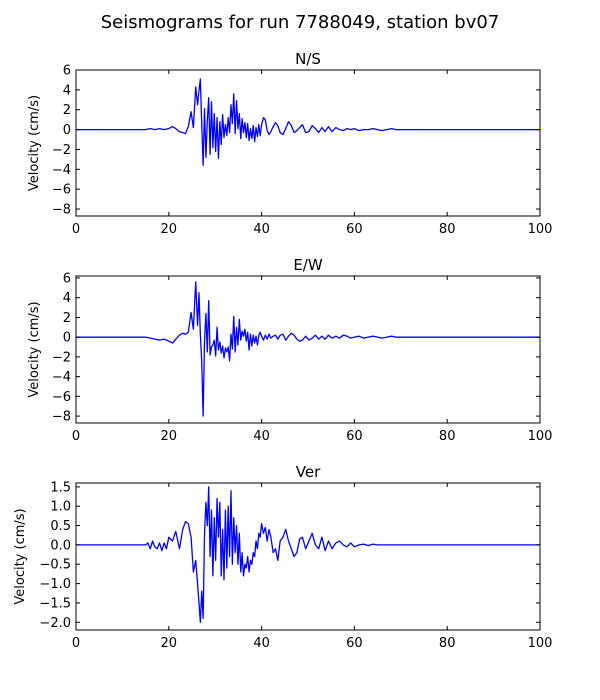 The height and width of the screenshot is (700, 600). What do you see at coordinates (308, 265) in the screenshot?
I see `panel-title: E/W` at bounding box center [308, 265].